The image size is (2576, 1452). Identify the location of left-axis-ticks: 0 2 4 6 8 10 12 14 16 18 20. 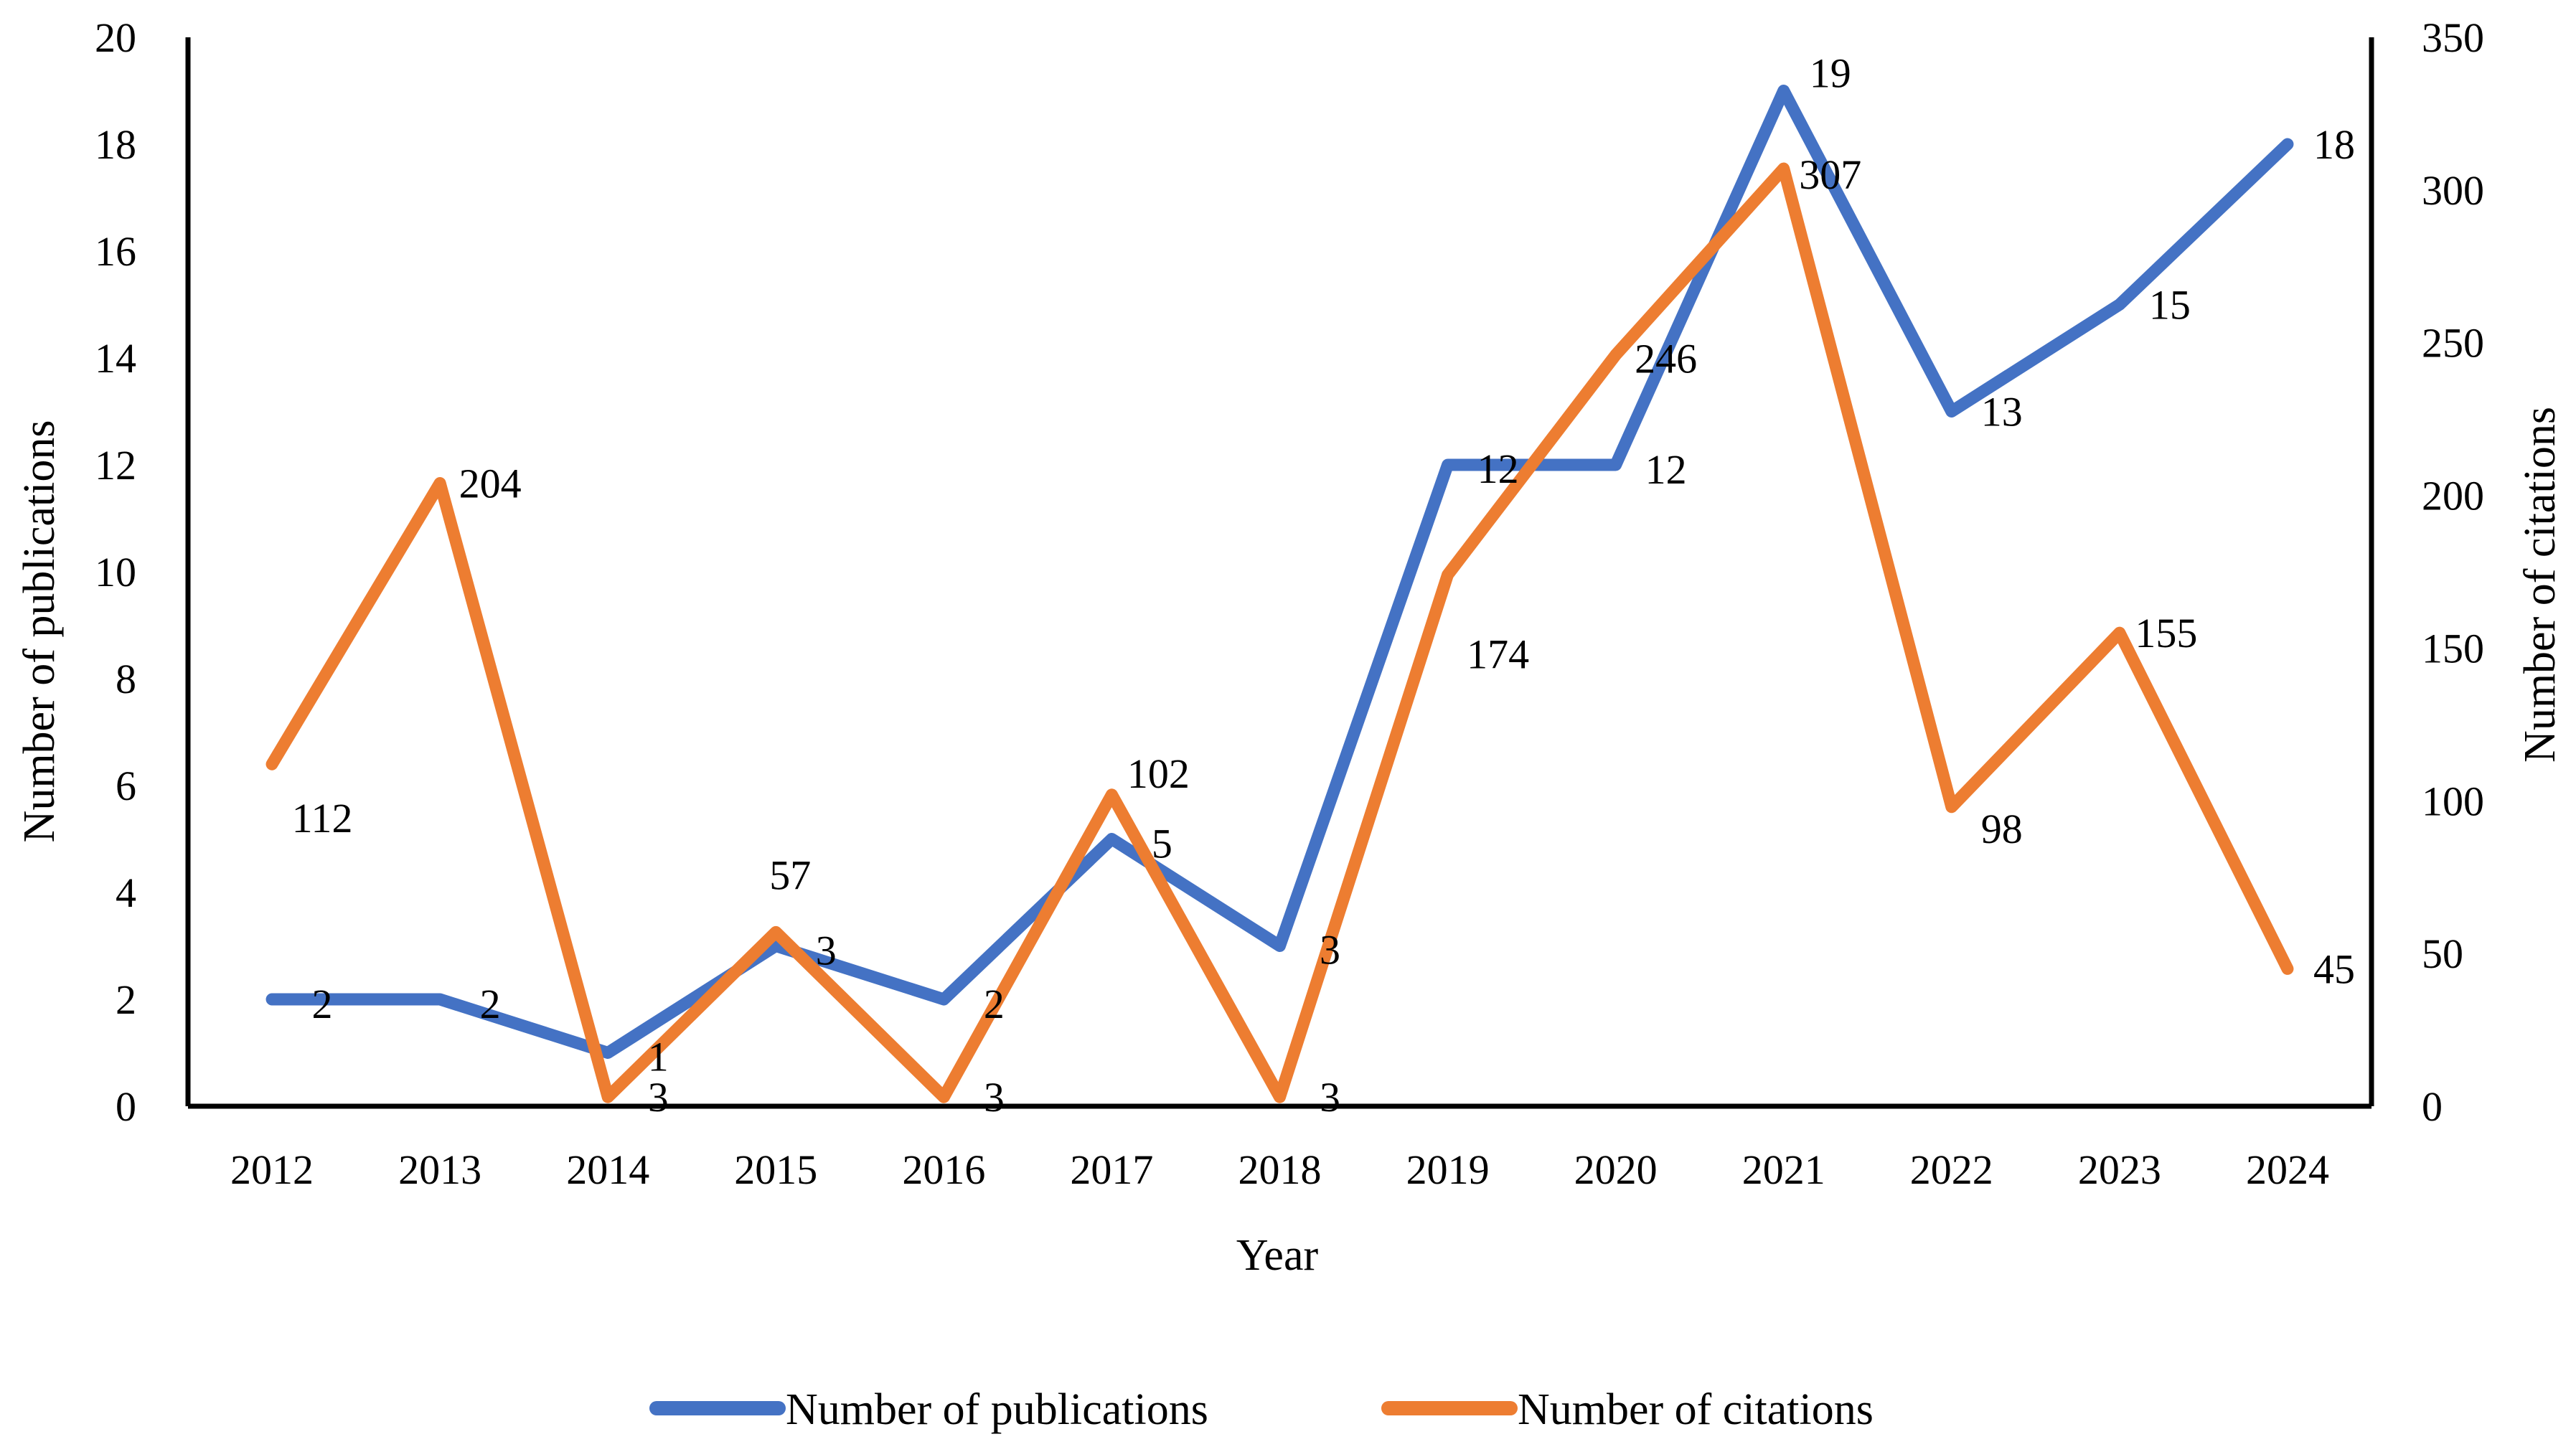
(115, 572).